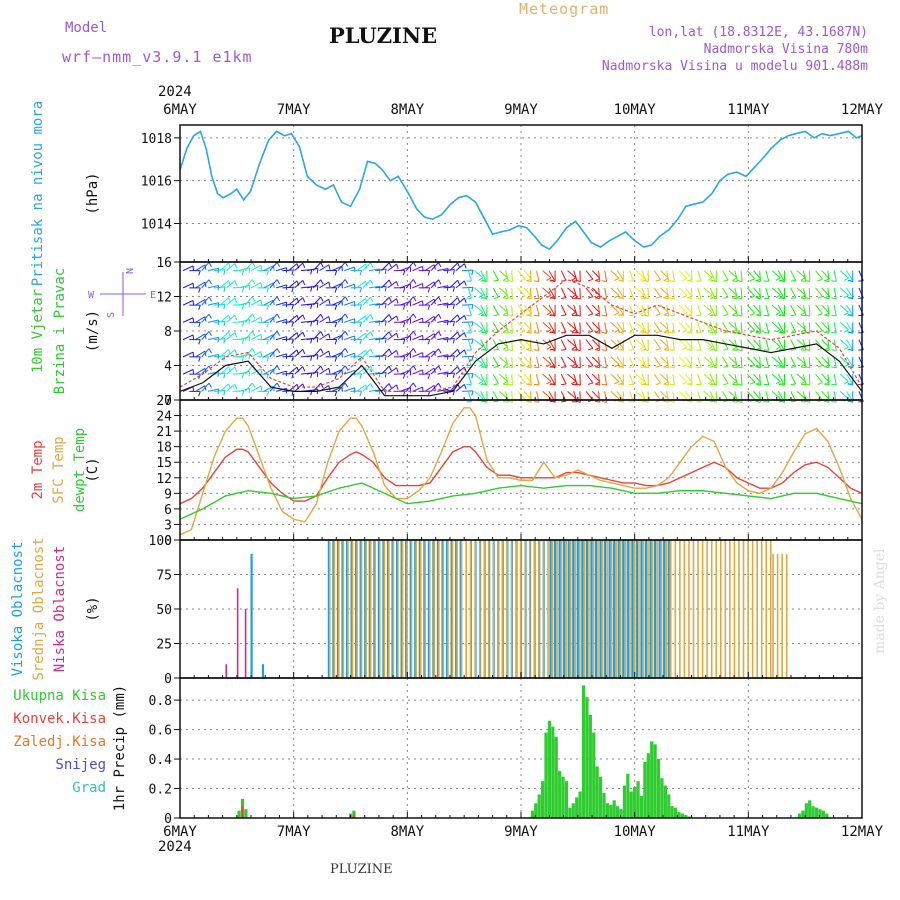 The image size is (900, 900). I want to click on day-label-top: 12MAY, so click(862, 110).